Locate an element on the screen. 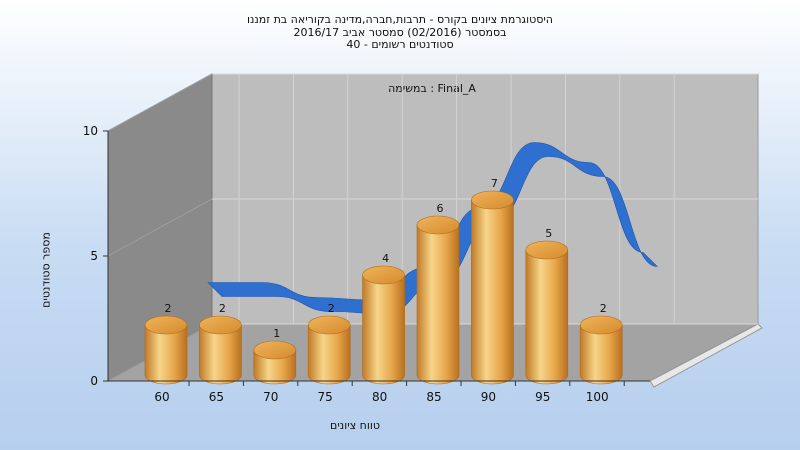 The width and height of the screenshot is (800, 450). x-tick-label-95: 95 is located at coordinates (542, 397).